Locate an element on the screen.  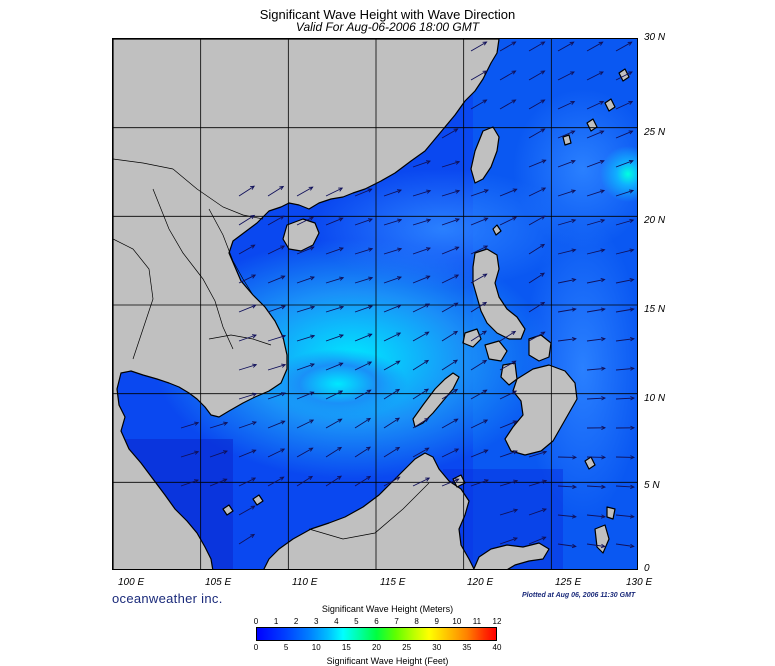
feet-tick: 25 is located at coordinates (406, 647).